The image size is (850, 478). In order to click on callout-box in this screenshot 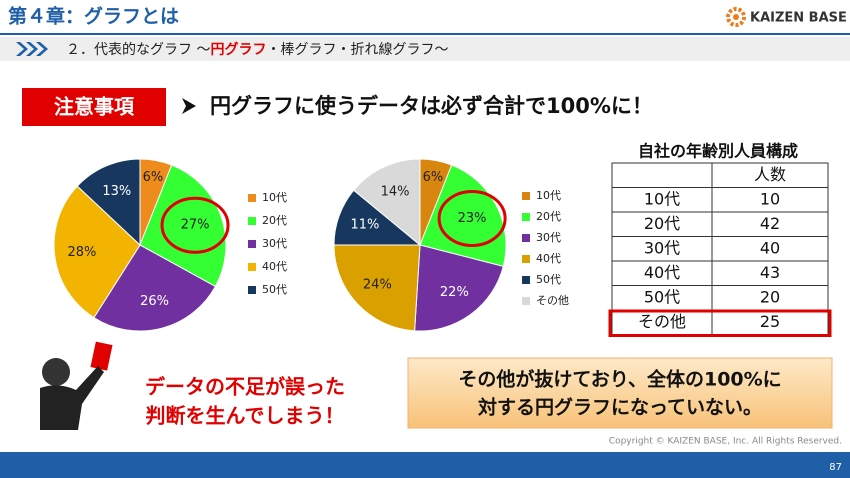, I will do `click(620, 393)`.